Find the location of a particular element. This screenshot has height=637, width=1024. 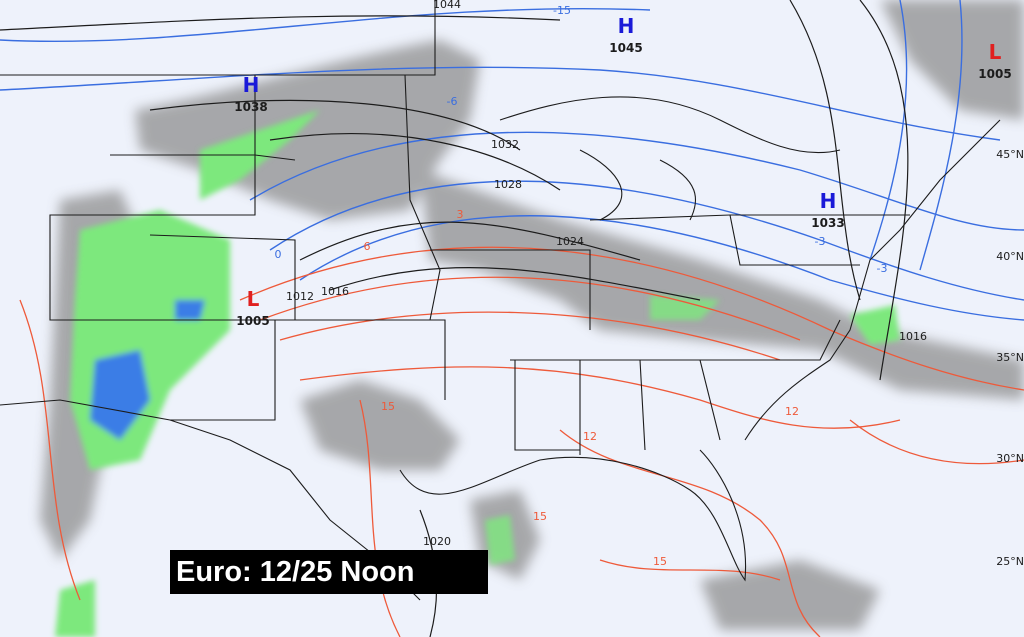

isobar-label: 1044 is located at coordinates (447, 5).